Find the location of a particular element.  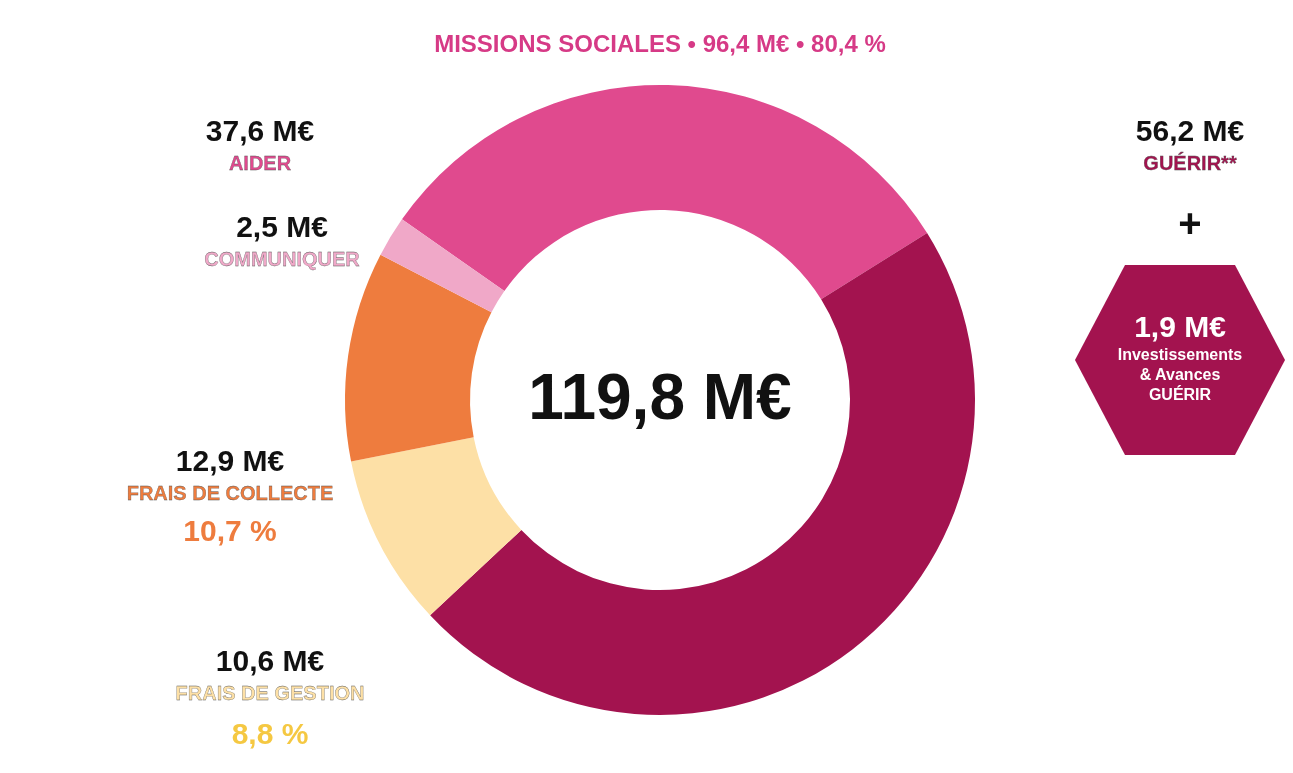

text: & Avances is located at coordinates (1180, 374).